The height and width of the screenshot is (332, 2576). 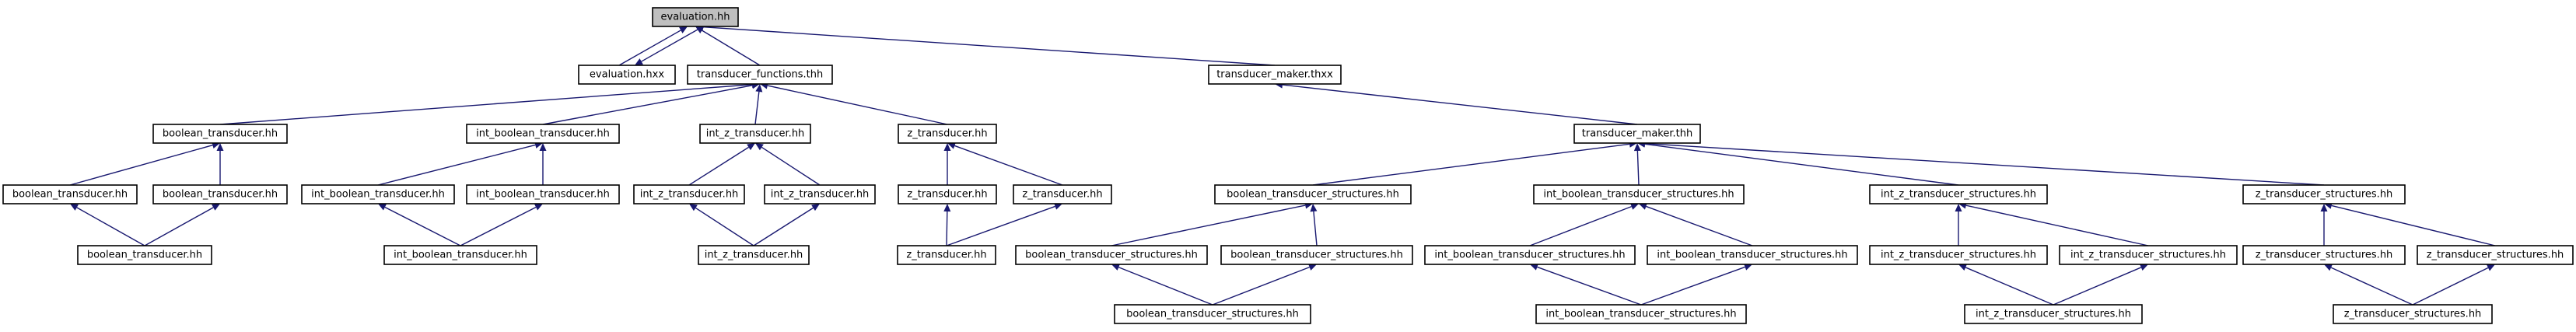 I want to click on node-label: int_z_transducer.hh, so click(x=690, y=195).